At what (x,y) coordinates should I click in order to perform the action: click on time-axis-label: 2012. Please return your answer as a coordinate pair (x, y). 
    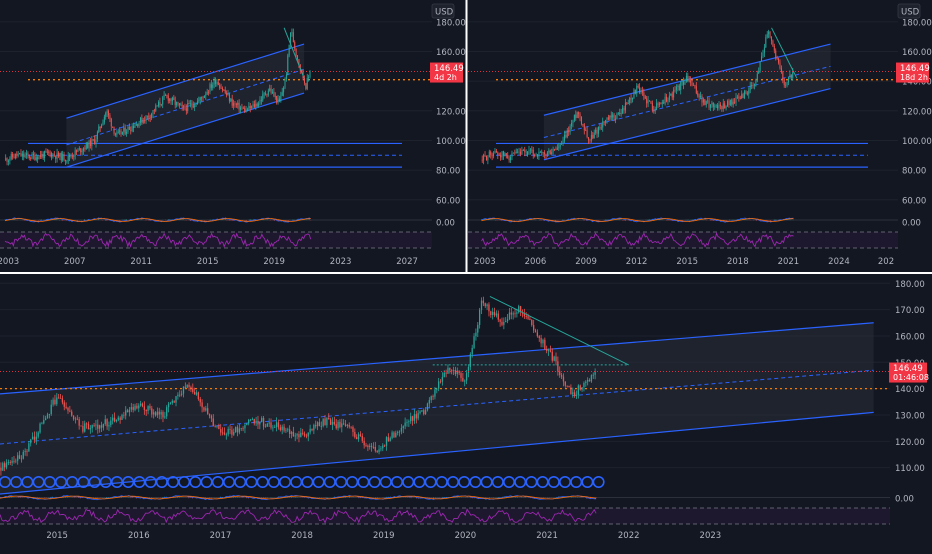
    Looking at the image, I should click on (637, 262).